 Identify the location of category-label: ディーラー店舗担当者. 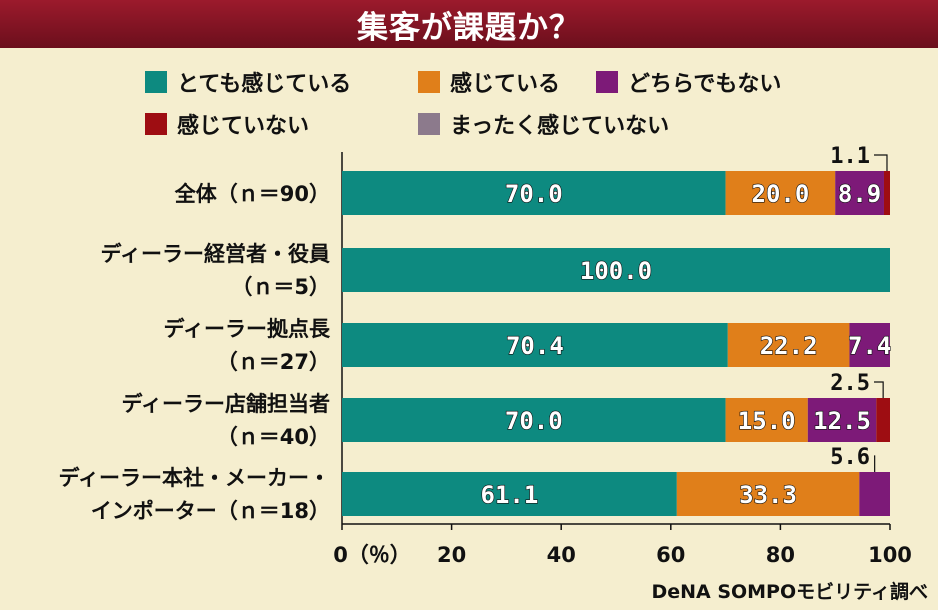
(225, 404).